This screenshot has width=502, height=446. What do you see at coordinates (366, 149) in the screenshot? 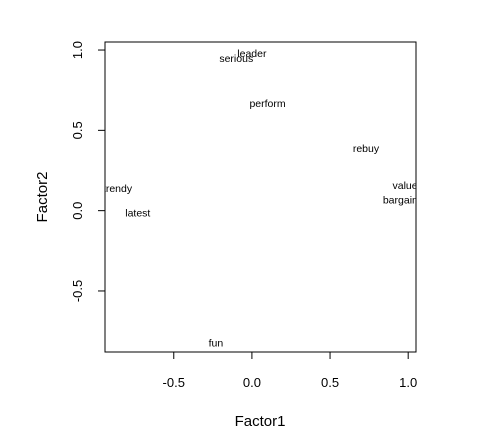
I see `point-label-rebuy: rebuy` at bounding box center [366, 149].